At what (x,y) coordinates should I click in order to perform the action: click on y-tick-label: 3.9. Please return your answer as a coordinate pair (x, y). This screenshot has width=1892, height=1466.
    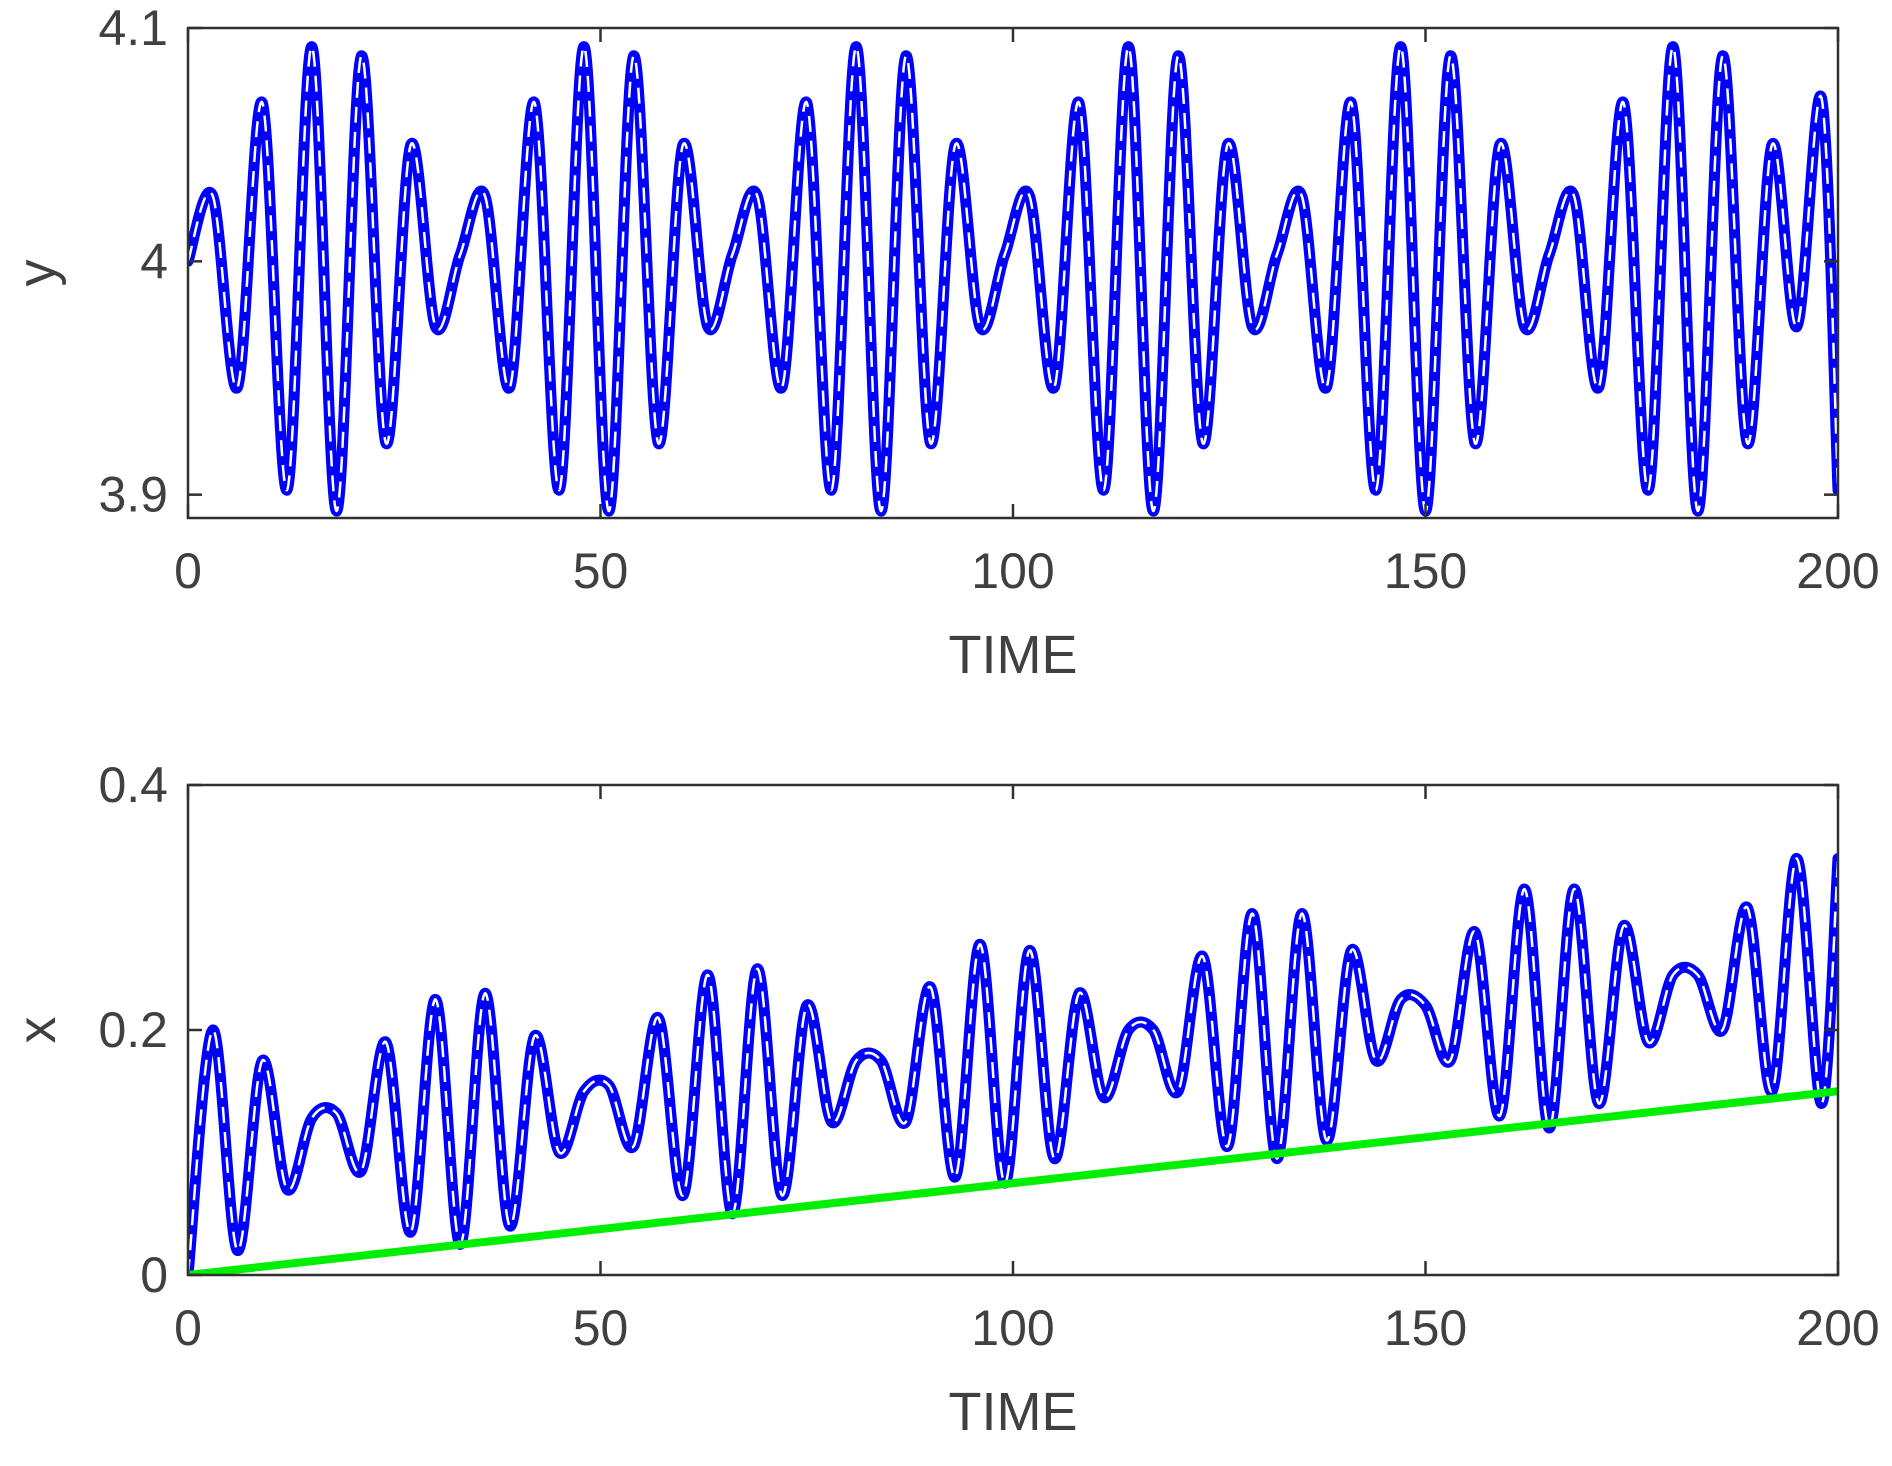
    Looking at the image, I should click on (133, 495).